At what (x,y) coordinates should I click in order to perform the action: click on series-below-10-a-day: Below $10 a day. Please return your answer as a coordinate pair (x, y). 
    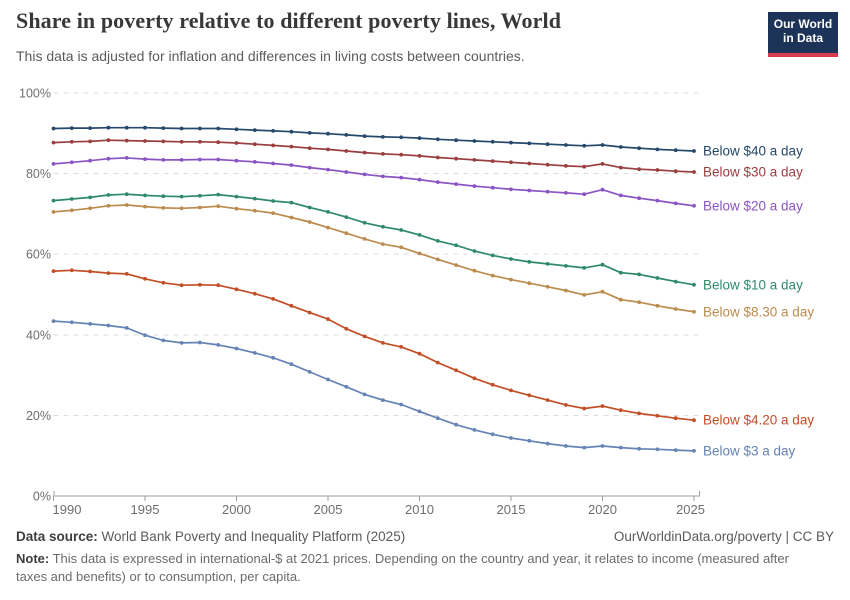
    Looking at the image, I should click on (427, 242).